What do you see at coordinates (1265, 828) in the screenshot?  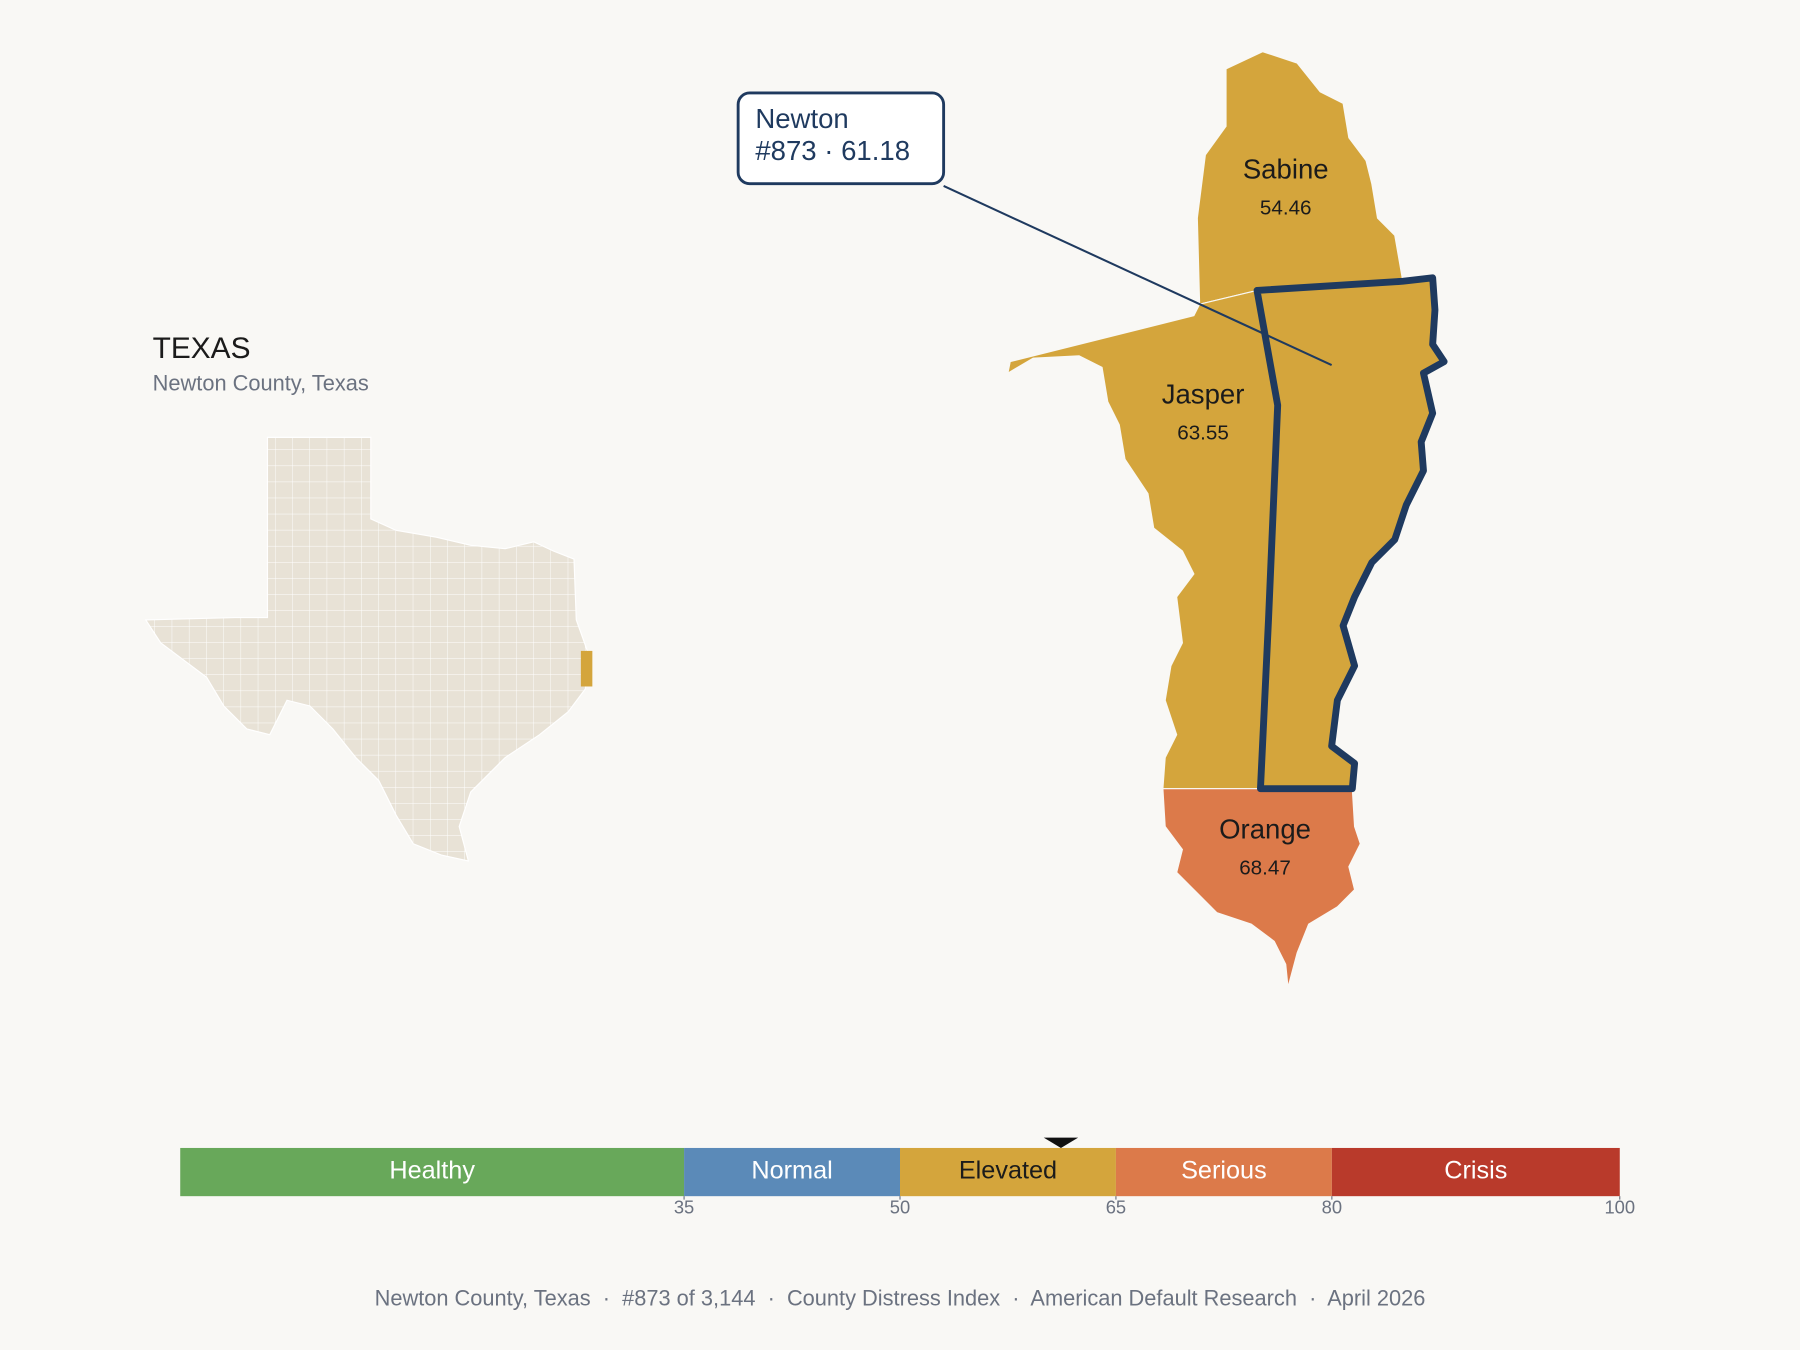 I see `county-name: Orange` at bounding box center [1265, 828].